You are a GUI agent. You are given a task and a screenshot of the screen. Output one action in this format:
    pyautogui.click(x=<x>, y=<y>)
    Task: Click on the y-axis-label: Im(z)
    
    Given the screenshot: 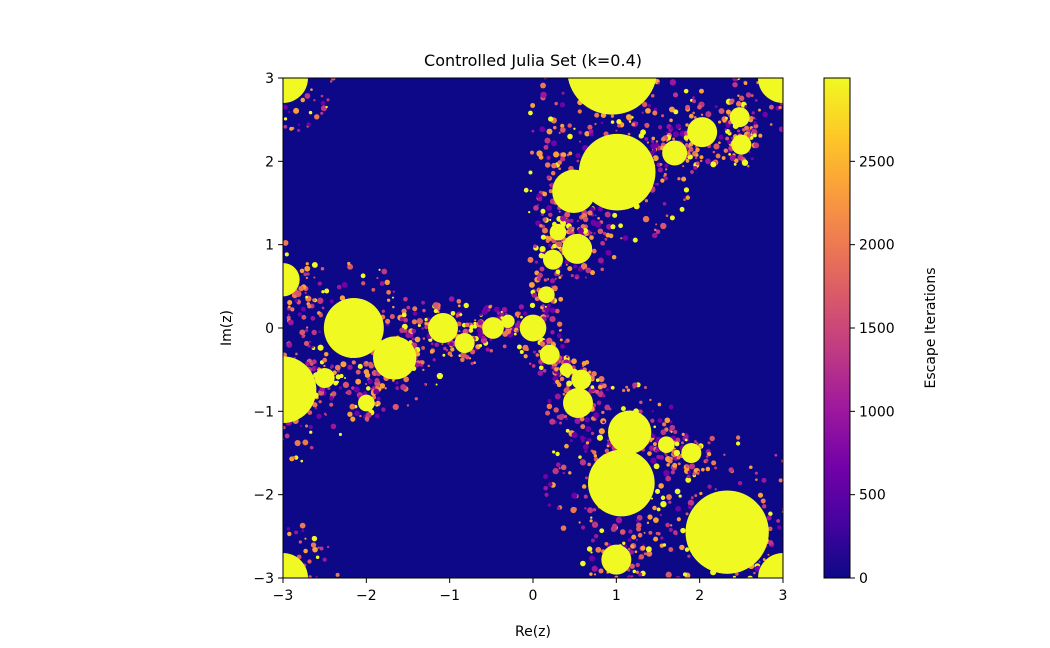 What is the action you would take?
    pyautogui.click(x=227, y=328)
    